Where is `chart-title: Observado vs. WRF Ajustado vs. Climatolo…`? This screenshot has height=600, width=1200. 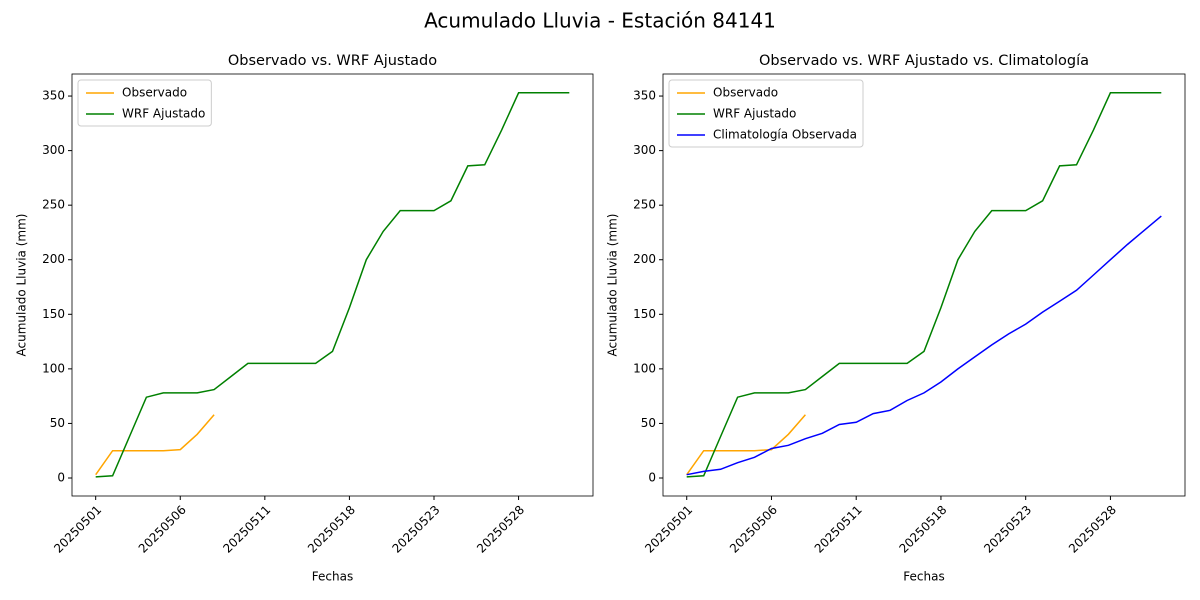
chart-title: Observado vs. WRF Ajustado vs. Climatolo… is located at coordinates (924, 61).